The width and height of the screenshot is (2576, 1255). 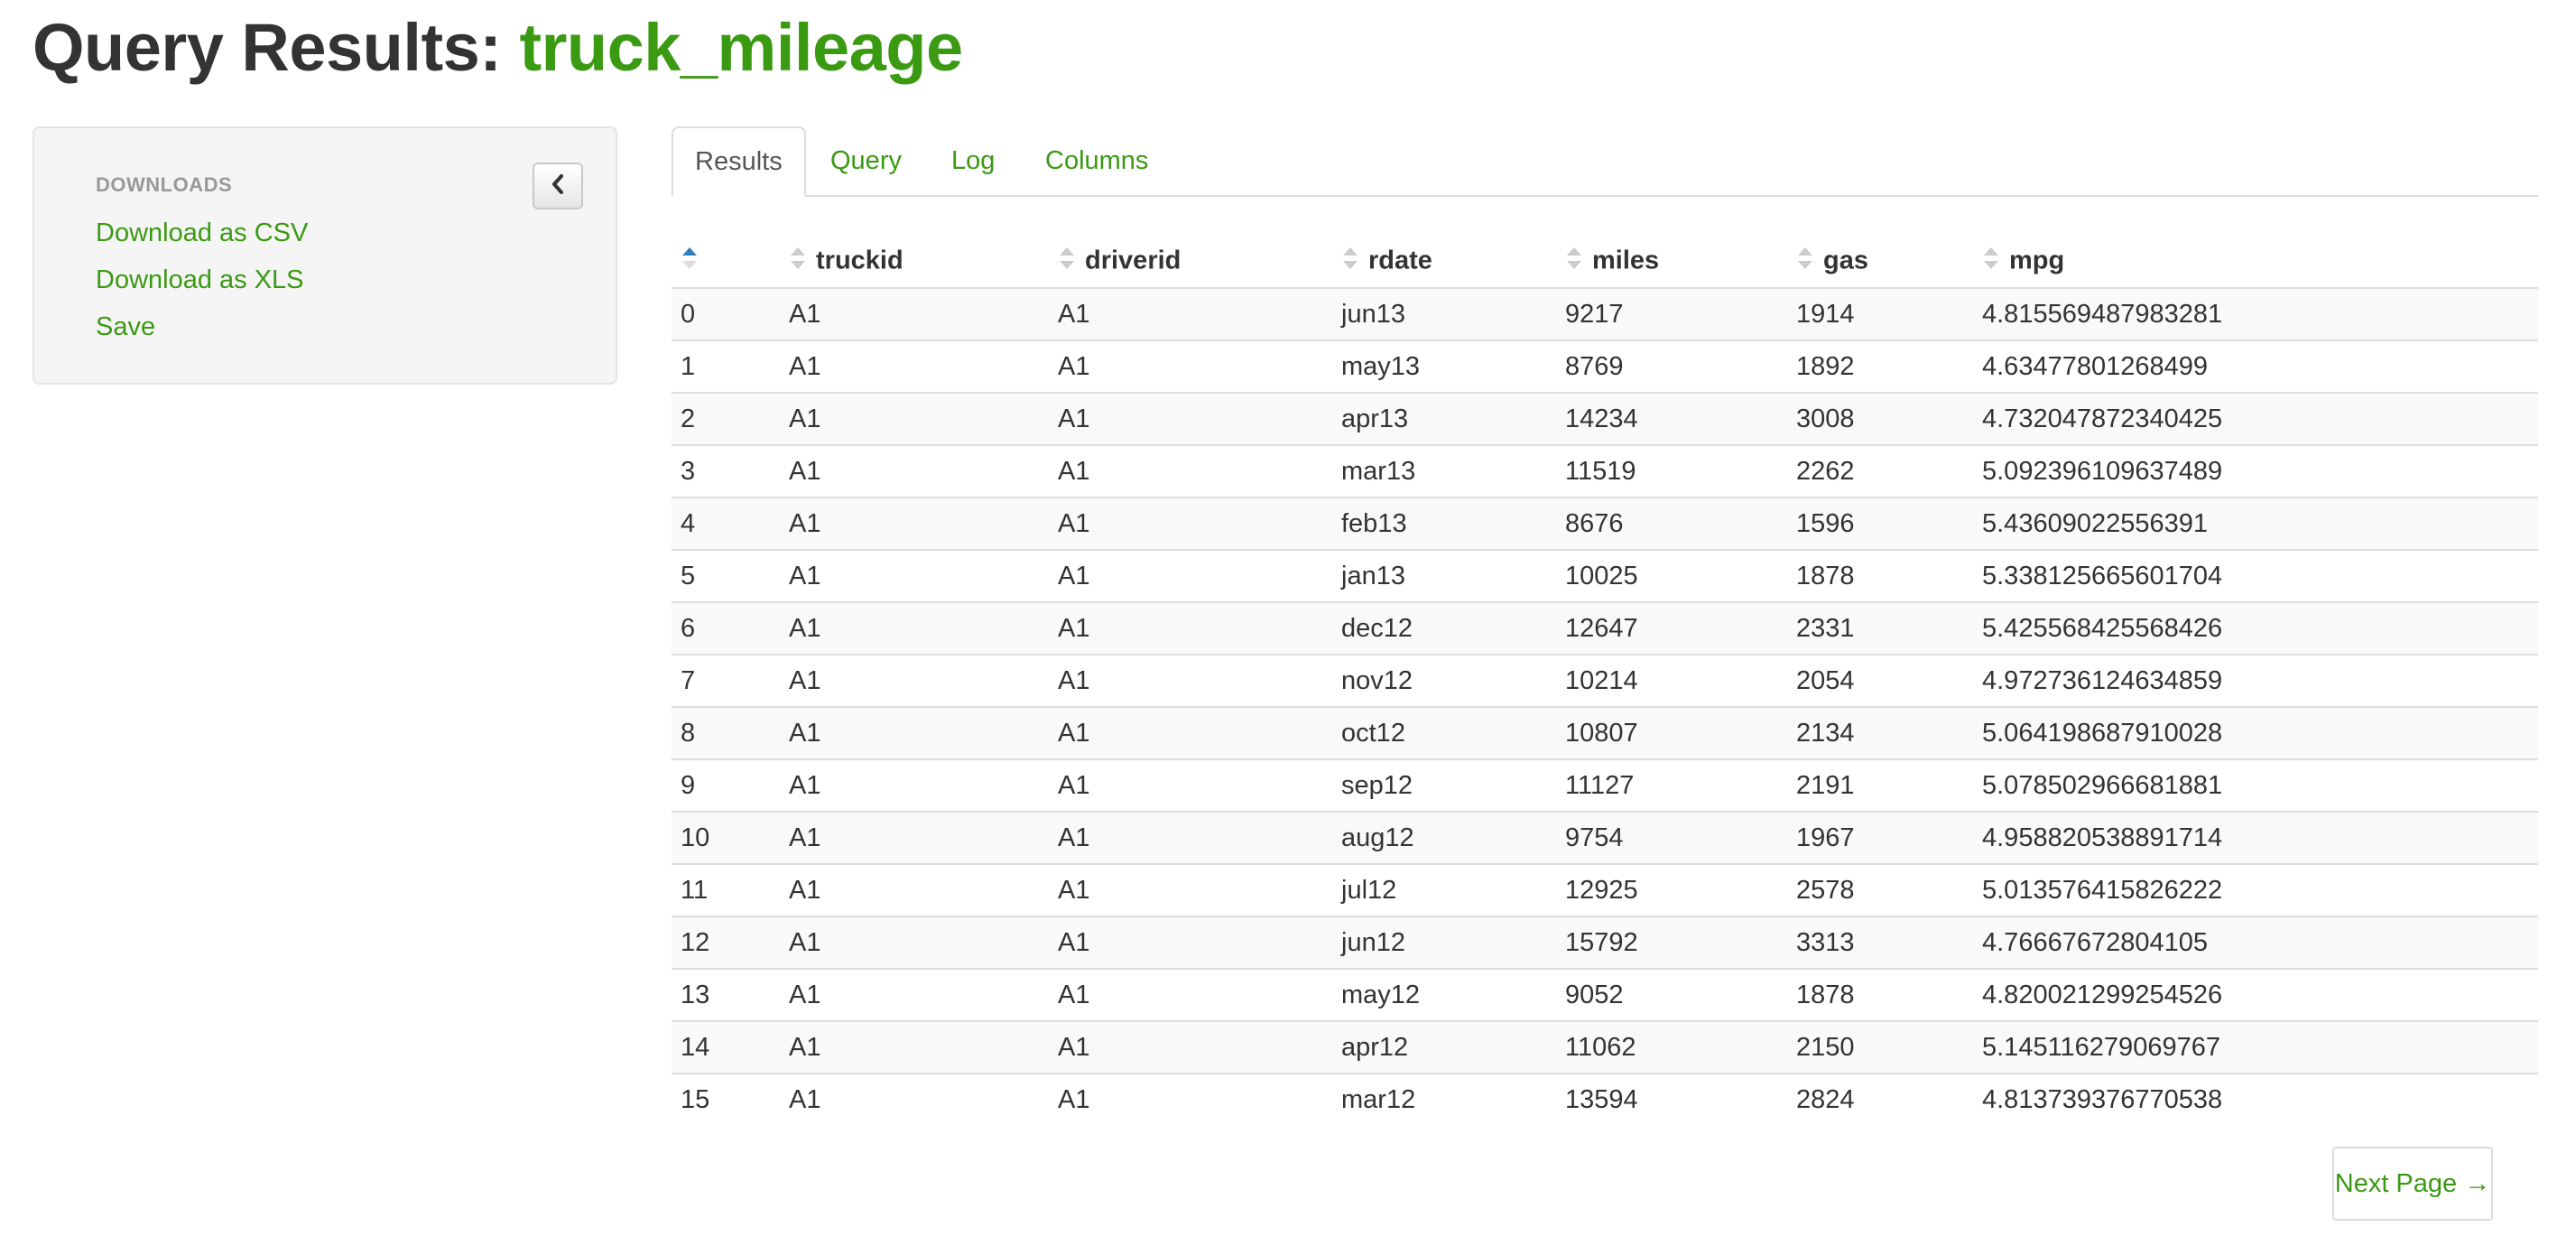 What do you see at coordinates (2255, 1047) in the screenshot?
I see `table-cell: 5.145116279069767` at bounding box center [2255, 1047].